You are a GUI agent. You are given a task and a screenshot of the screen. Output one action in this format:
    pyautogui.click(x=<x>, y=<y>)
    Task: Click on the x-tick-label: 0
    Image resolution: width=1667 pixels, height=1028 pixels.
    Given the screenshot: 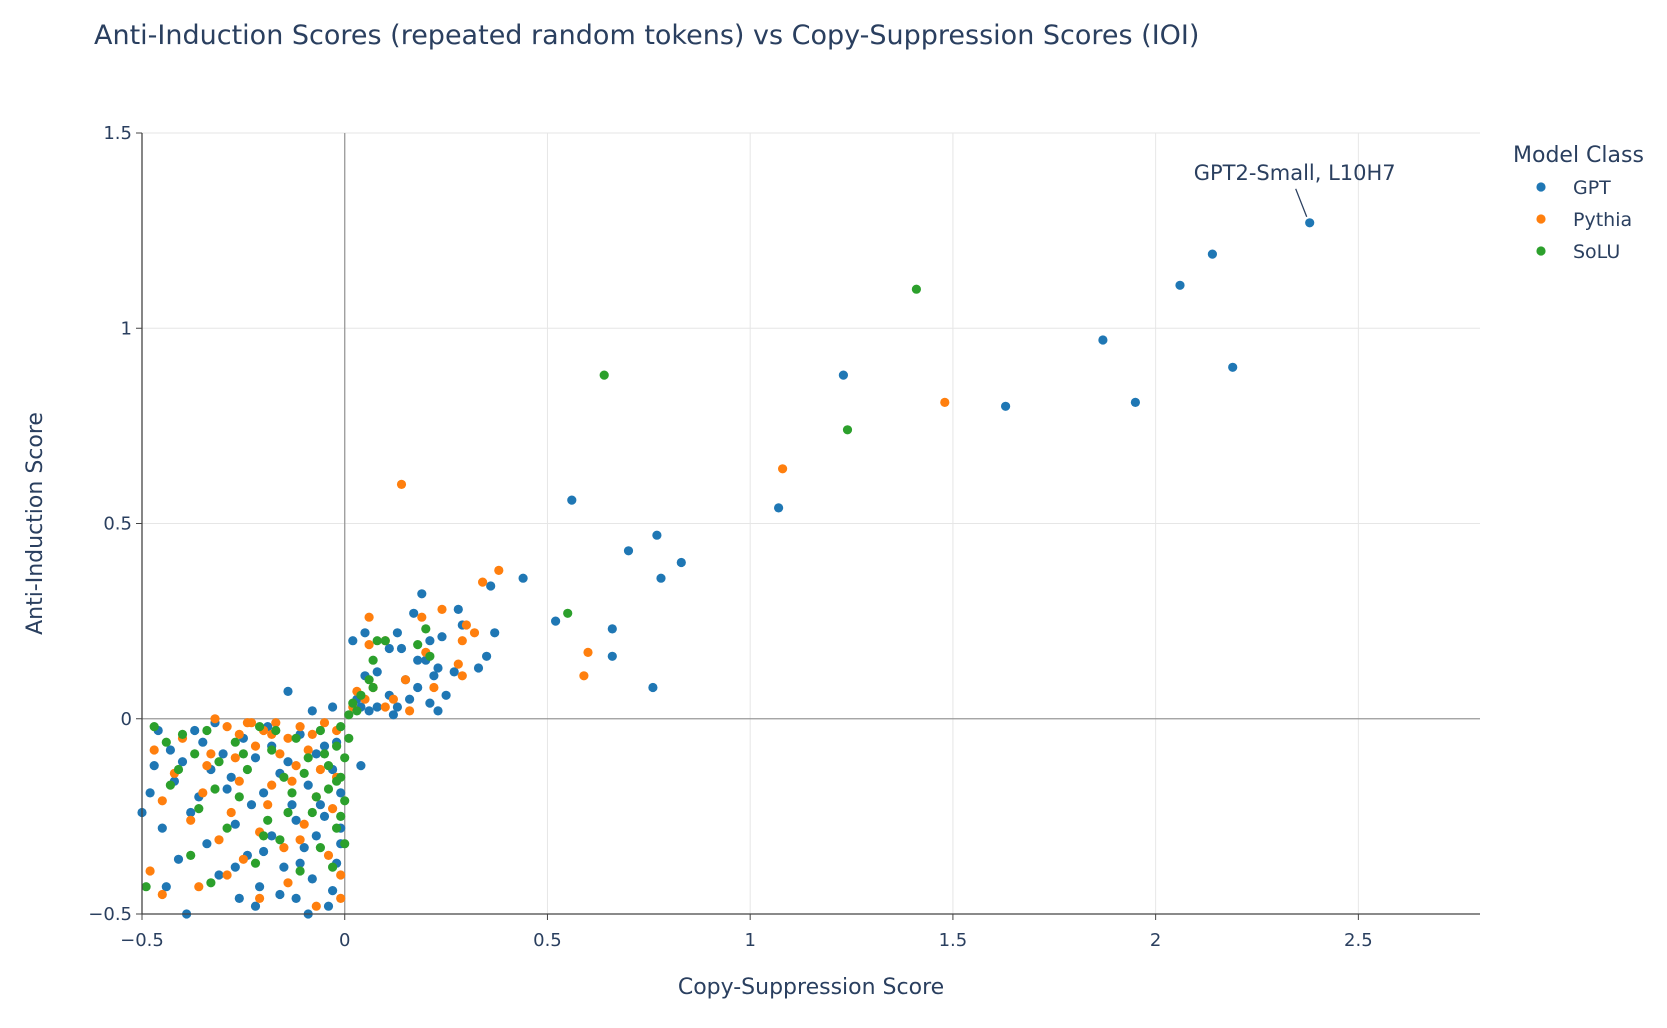 What is the action you would take?
    pyautogui.click(x=344, y=940)
    